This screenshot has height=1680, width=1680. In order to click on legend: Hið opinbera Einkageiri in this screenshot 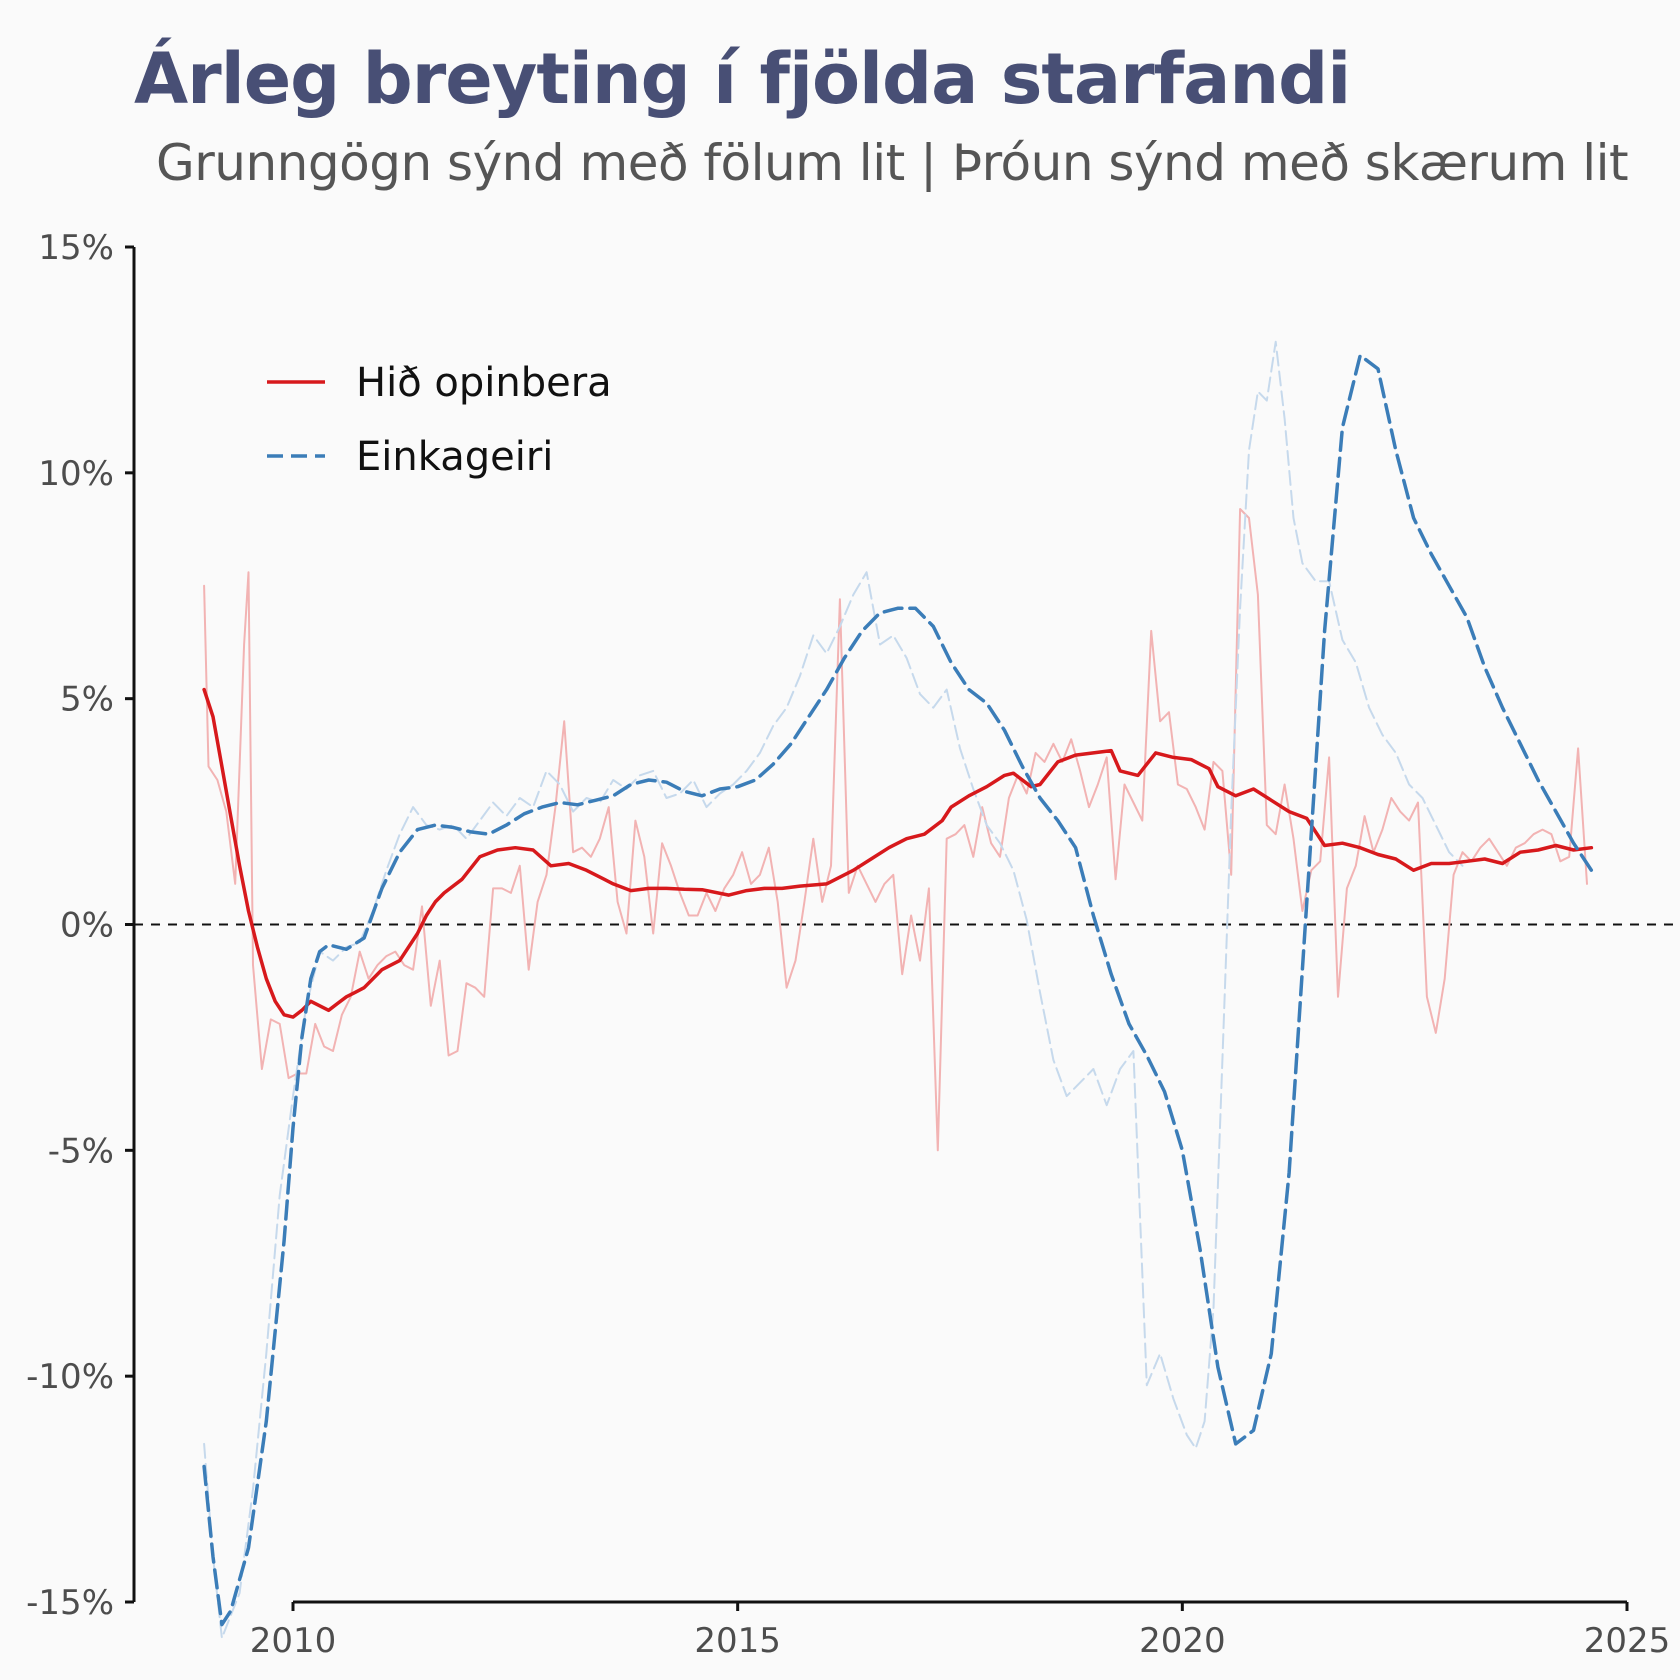, I will do `click(439, 420)`.